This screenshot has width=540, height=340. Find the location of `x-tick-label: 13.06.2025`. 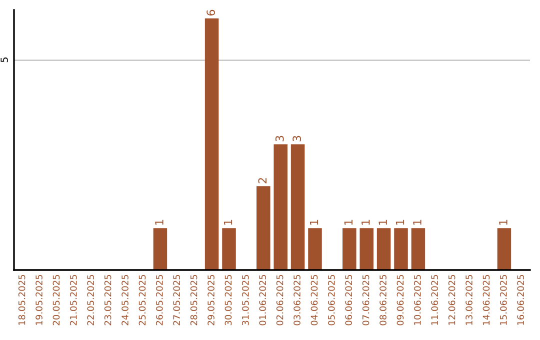

x-tick-label: 13.06.2025 is located at coordinates (469, 299).